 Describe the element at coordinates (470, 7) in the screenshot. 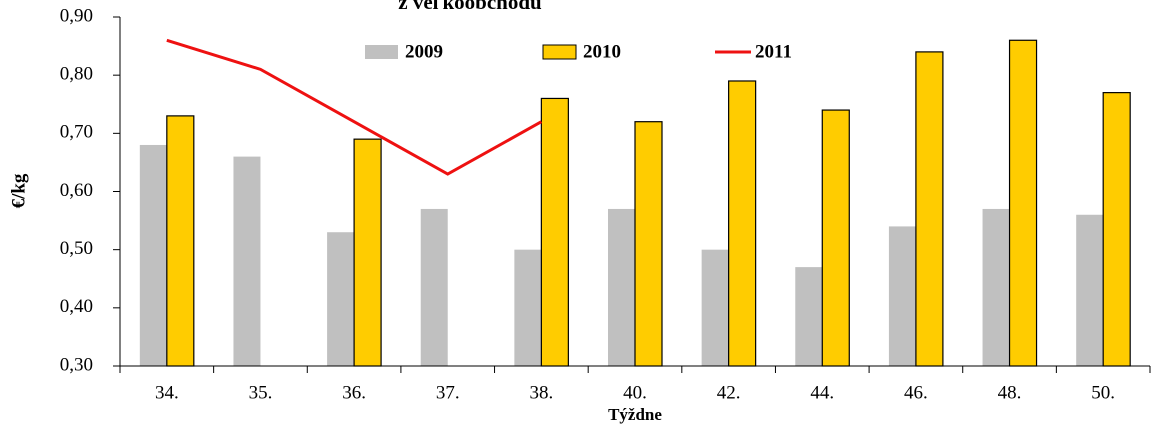

I see `chart-title: z veľkoobchodu` at that location.